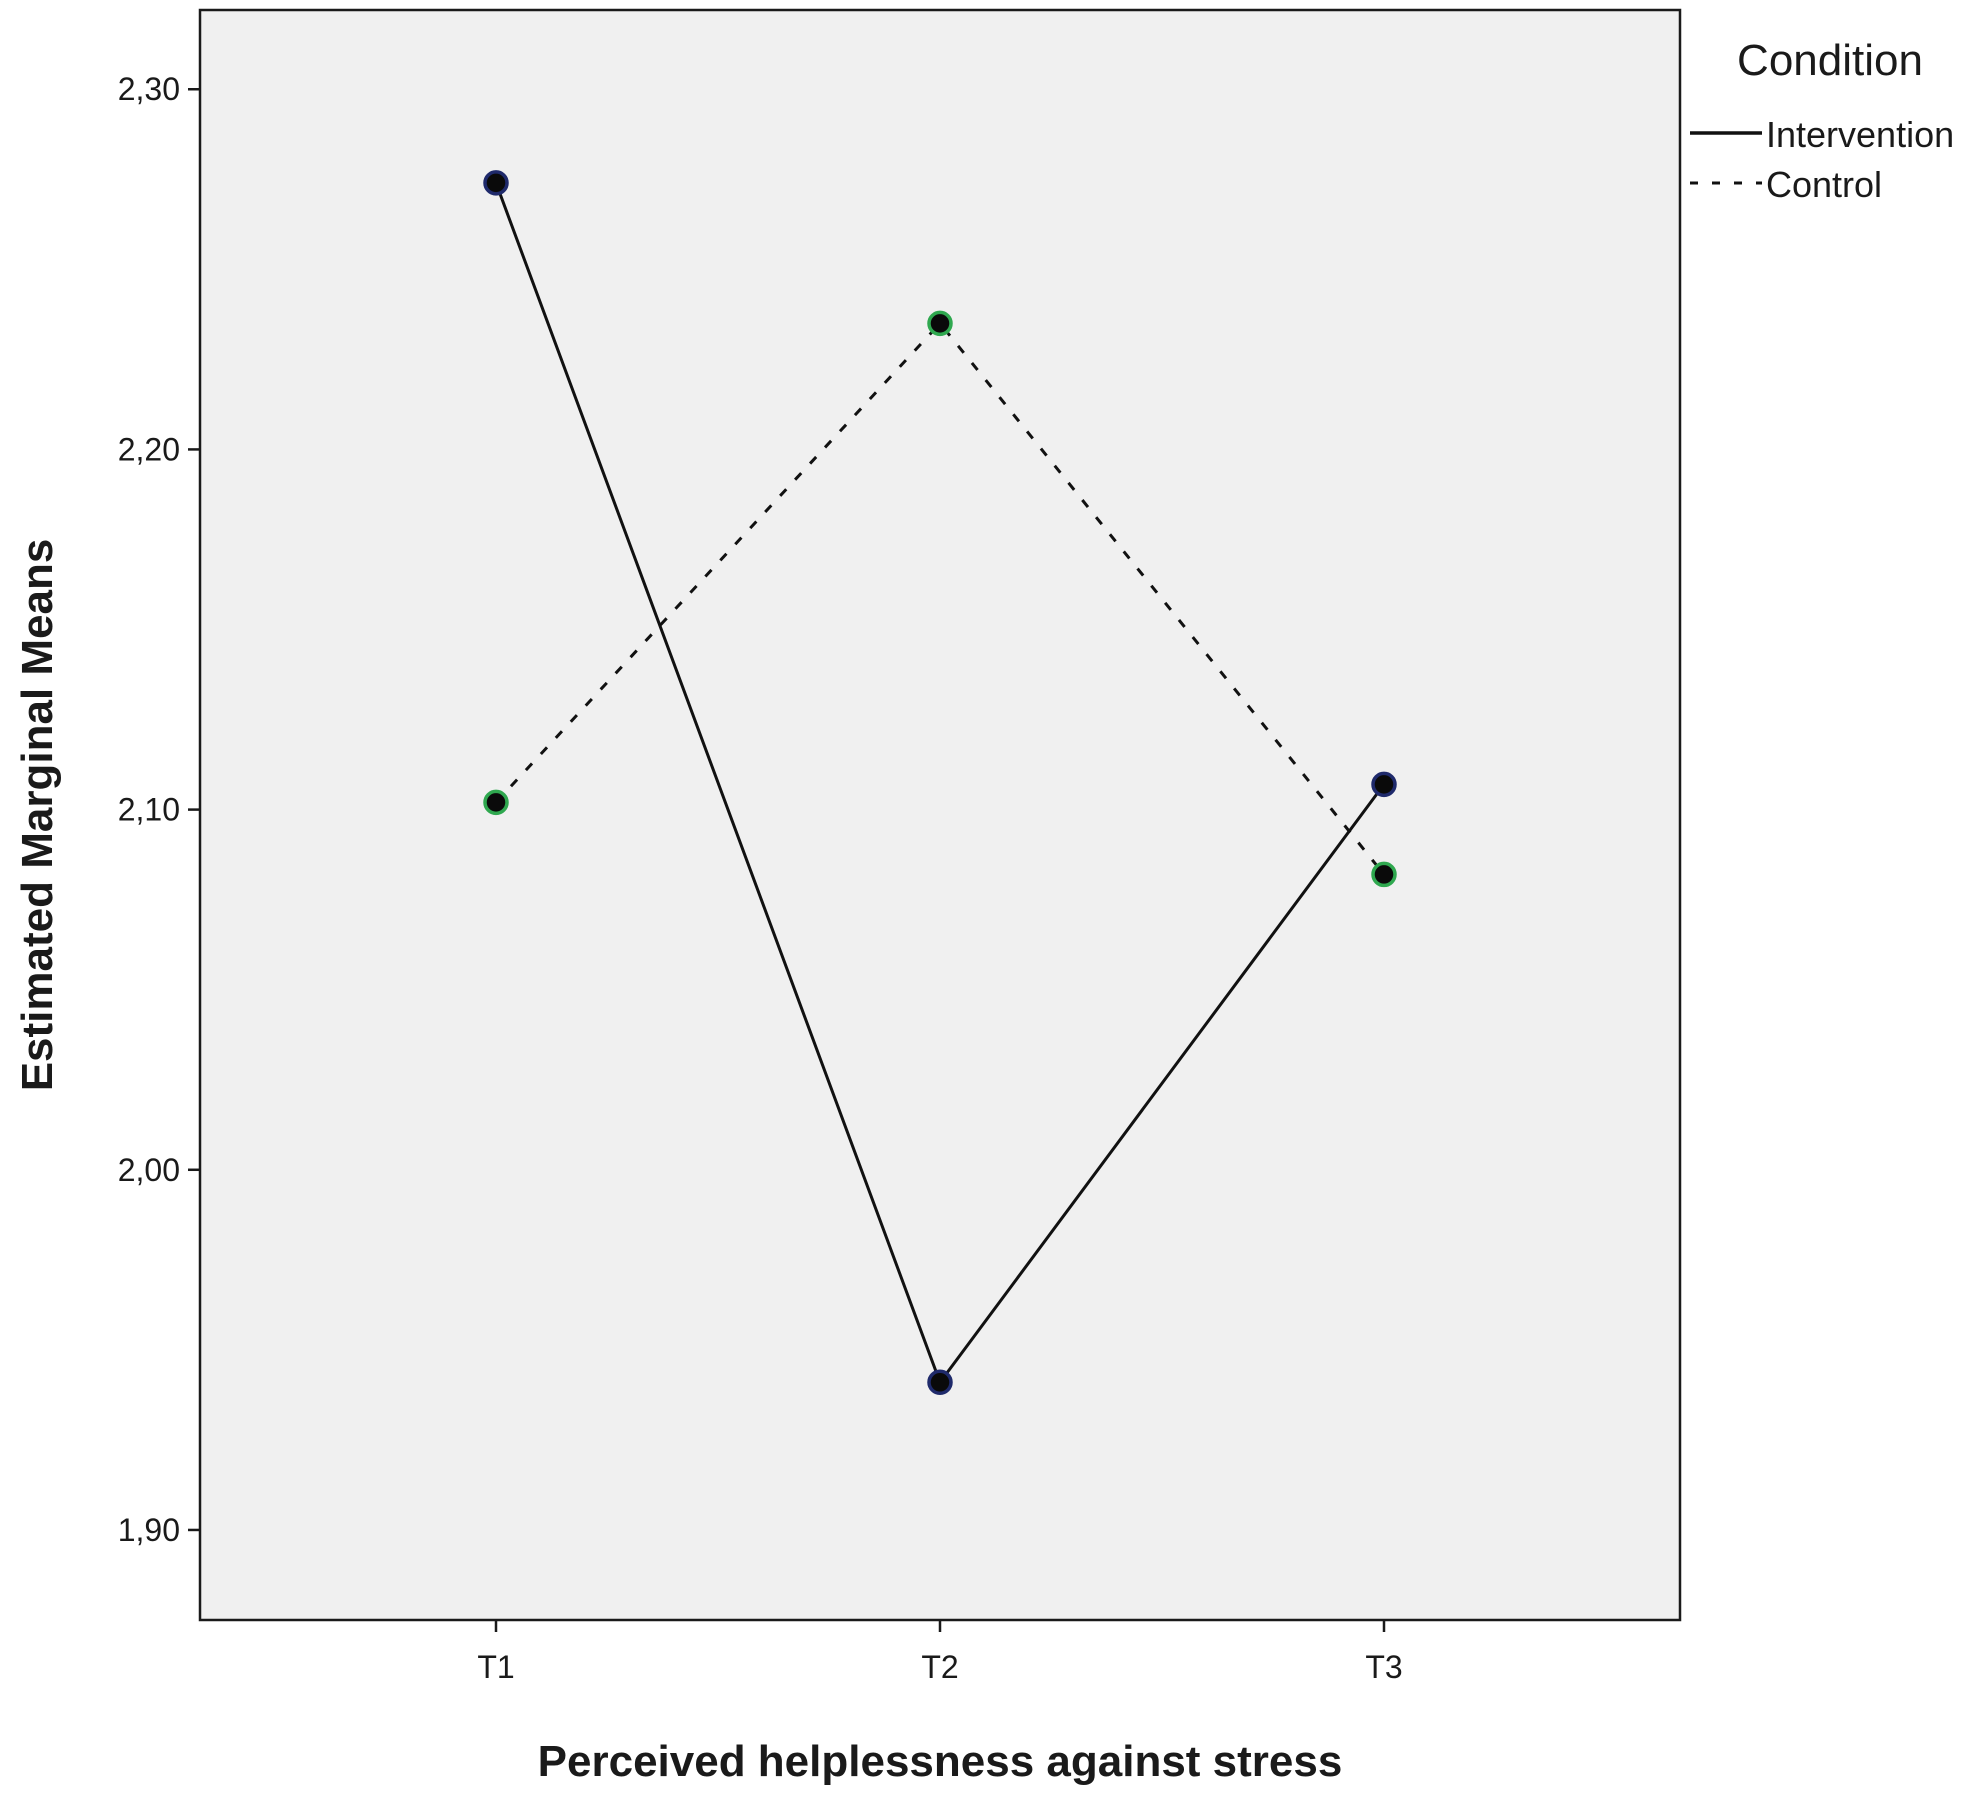  I want to click on x-tick-label: T3, so click(1383, 1667).